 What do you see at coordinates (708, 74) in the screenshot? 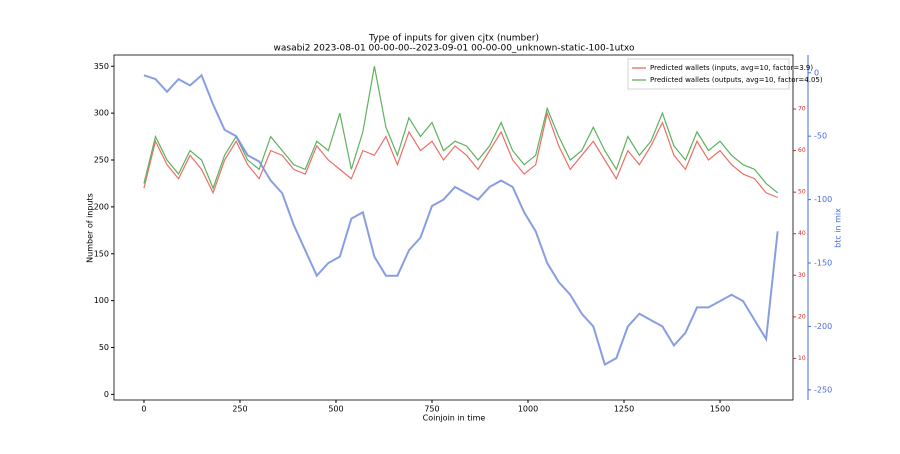
I see `legend-box` at bounding box center [708, 74].